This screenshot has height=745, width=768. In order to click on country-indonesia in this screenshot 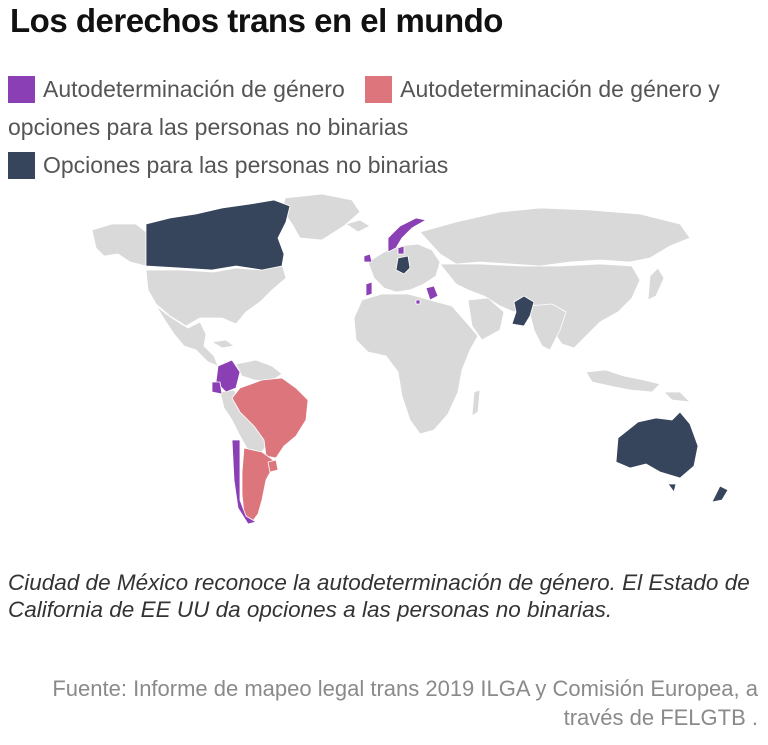, I will do `click(623, 381)`.